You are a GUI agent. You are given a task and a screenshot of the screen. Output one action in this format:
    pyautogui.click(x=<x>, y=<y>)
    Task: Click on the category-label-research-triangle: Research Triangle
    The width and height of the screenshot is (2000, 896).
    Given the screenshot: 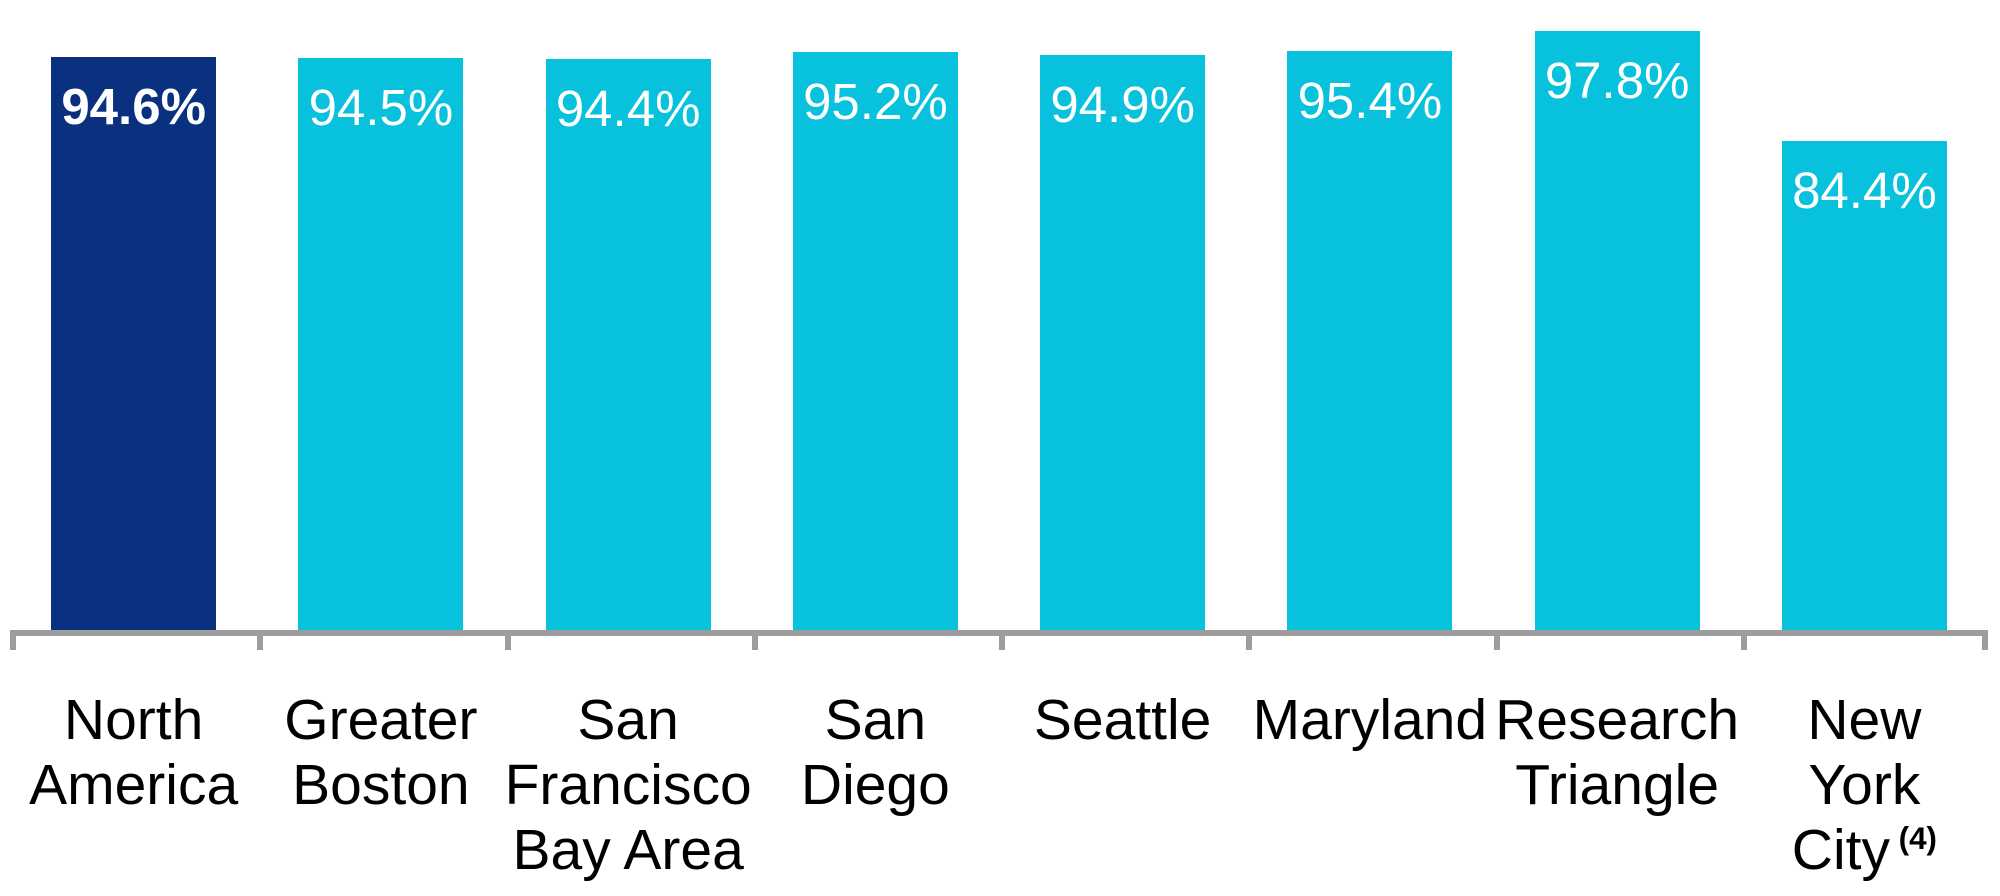 What is the action you would take?
    pyautogui.click(x=1617, y=753)
    